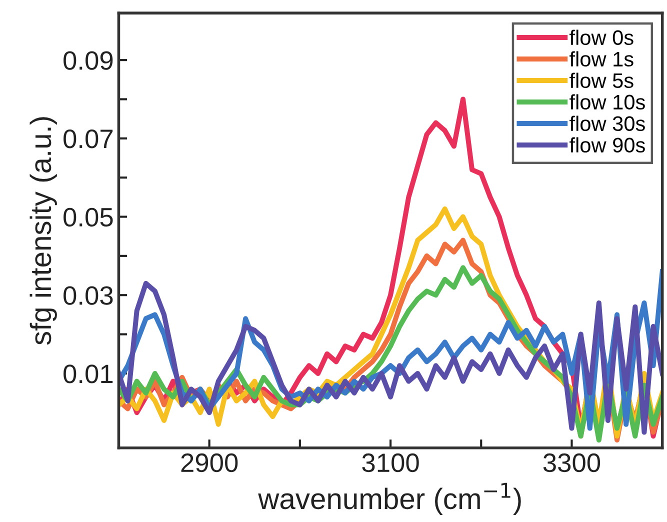  What do you see at coordinates (389, 498) in the screenshot?
I see `x-axis-title: wavenumber (cm$^{−1}$)` at bounding box center [389, 498].